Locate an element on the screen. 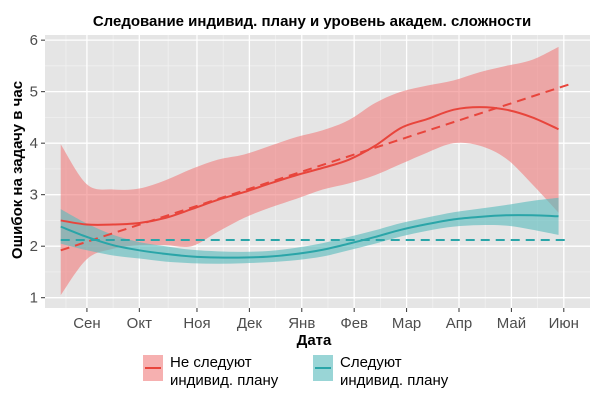 The height and width of the screenshot is (405, 600). x-axis-ticks: Сен Окт Ноя Дек Янв Фев Мар Апр Май Июн is located at coordinates (326, 320).